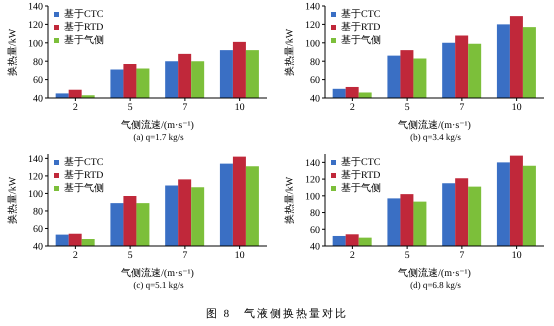  I want to click on text: (c) q=5.1 kg/s, so click(158, 285).